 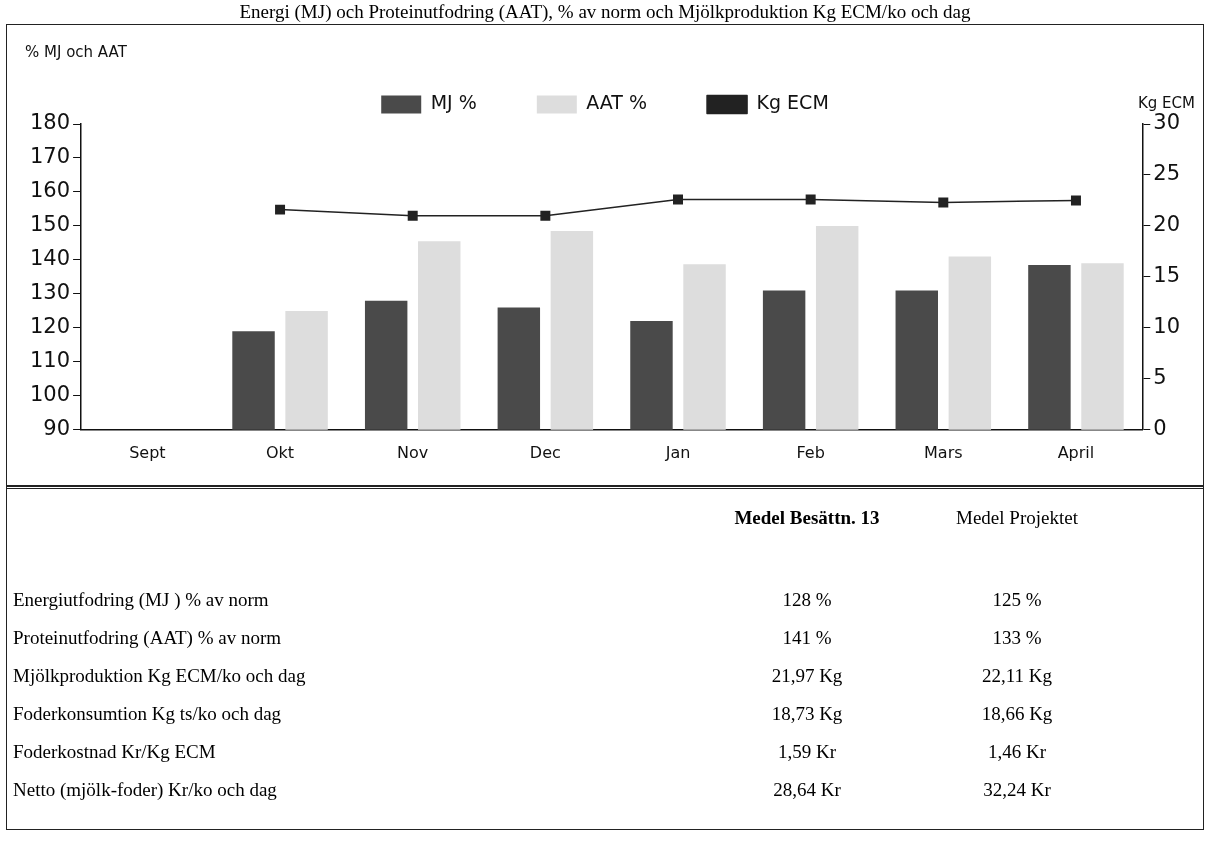 I want to click on y2-tick-label: 15, so click(x=1167, y=275).